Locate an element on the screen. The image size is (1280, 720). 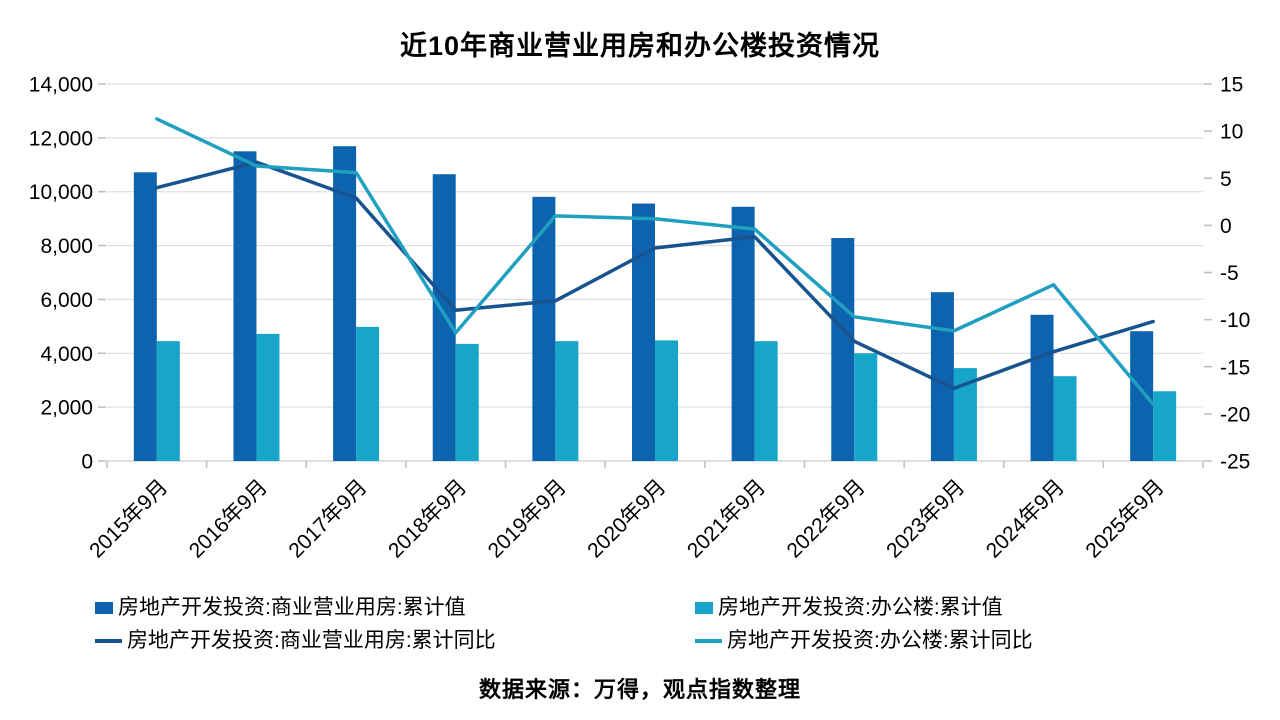
legend-item-commercial-yoy: 房地产开发投资:商业营业用房:累计同比 is located at coordinates (395, 641).